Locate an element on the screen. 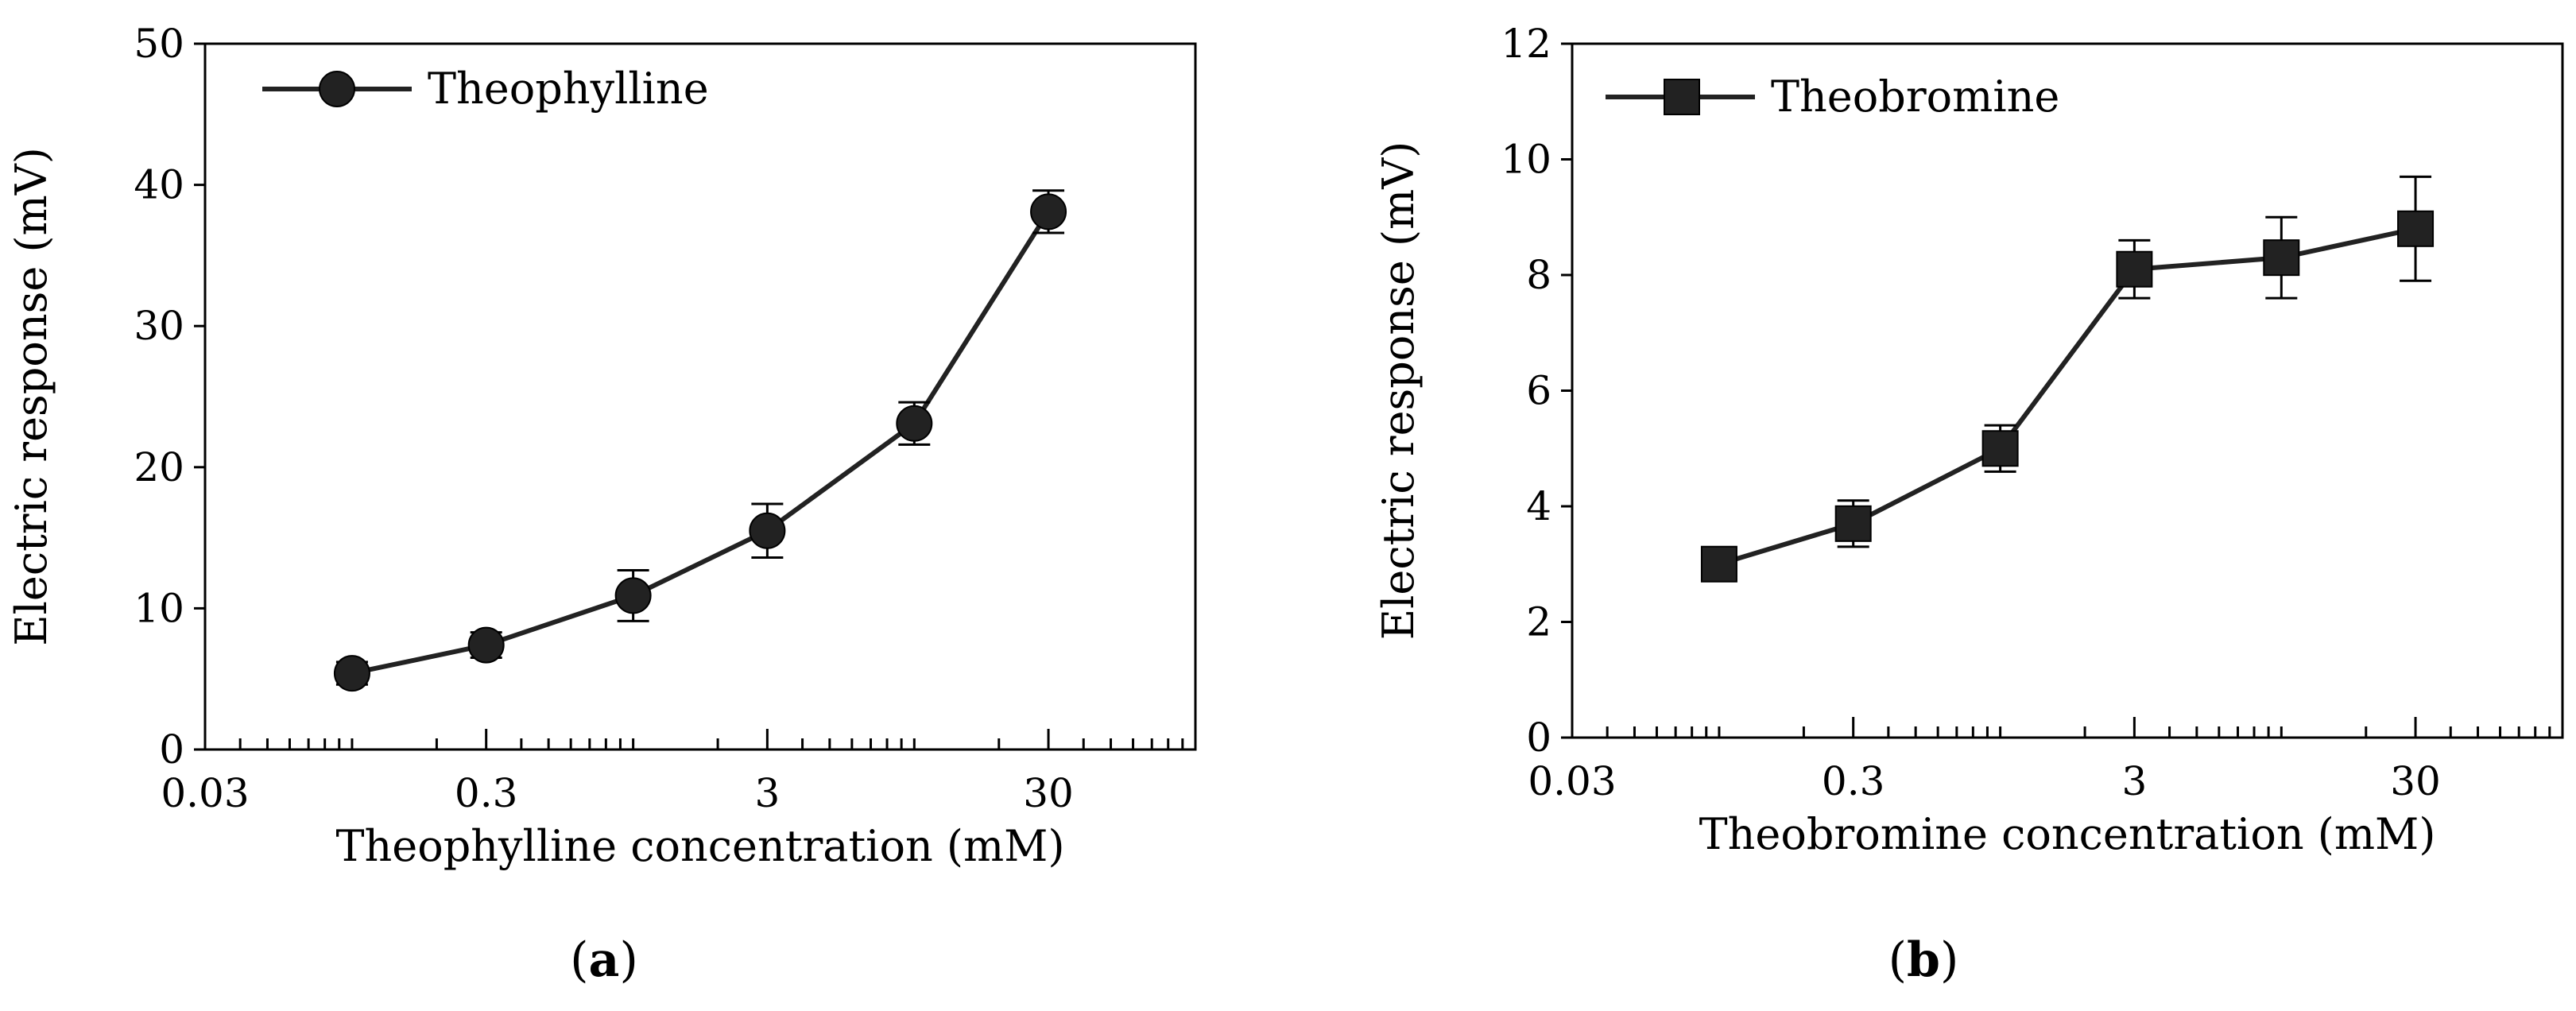 The height and width of the screenshot is (1011, 2576). x-axis-title: Theophylline concentration (mM) is located at coordinates (699, 846).